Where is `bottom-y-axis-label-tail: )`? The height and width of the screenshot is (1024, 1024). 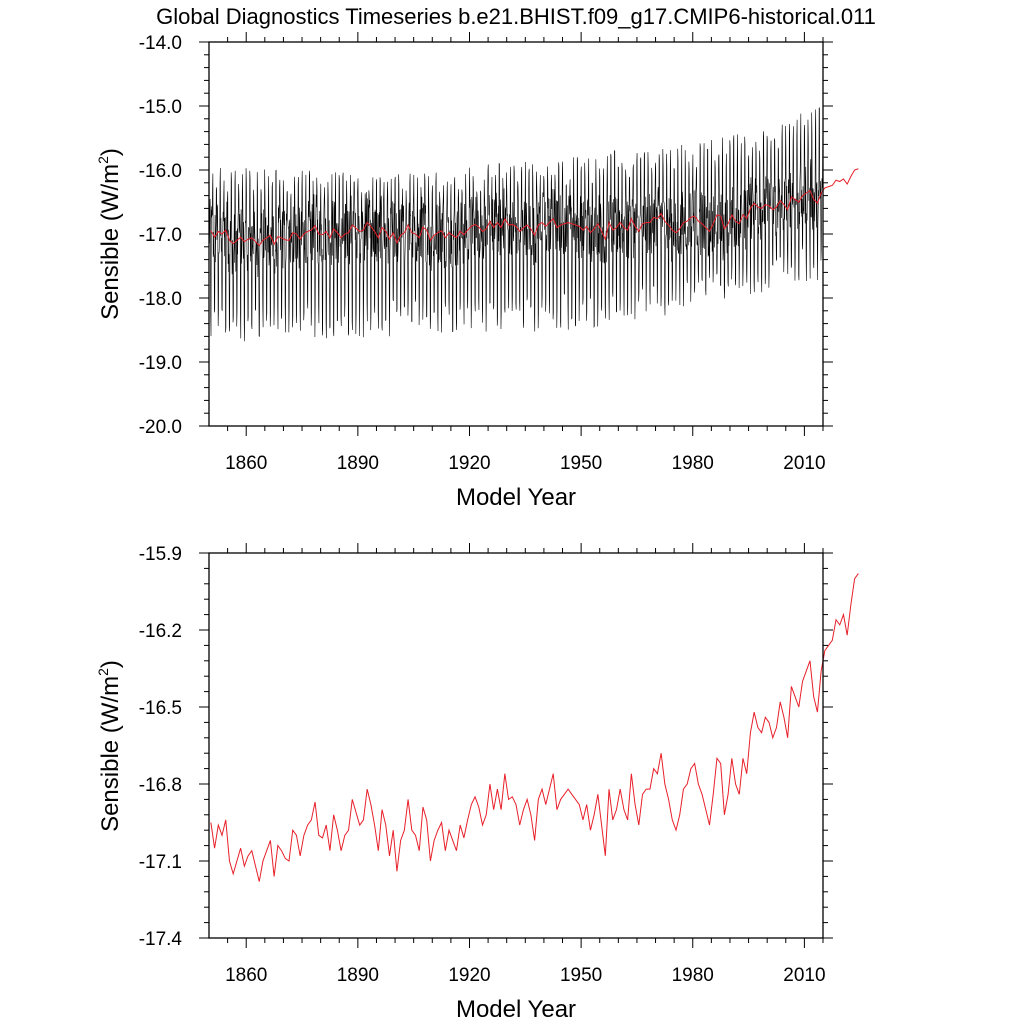
bottom-y-axis-label-tail: ) is located at coordinates (110, 664).